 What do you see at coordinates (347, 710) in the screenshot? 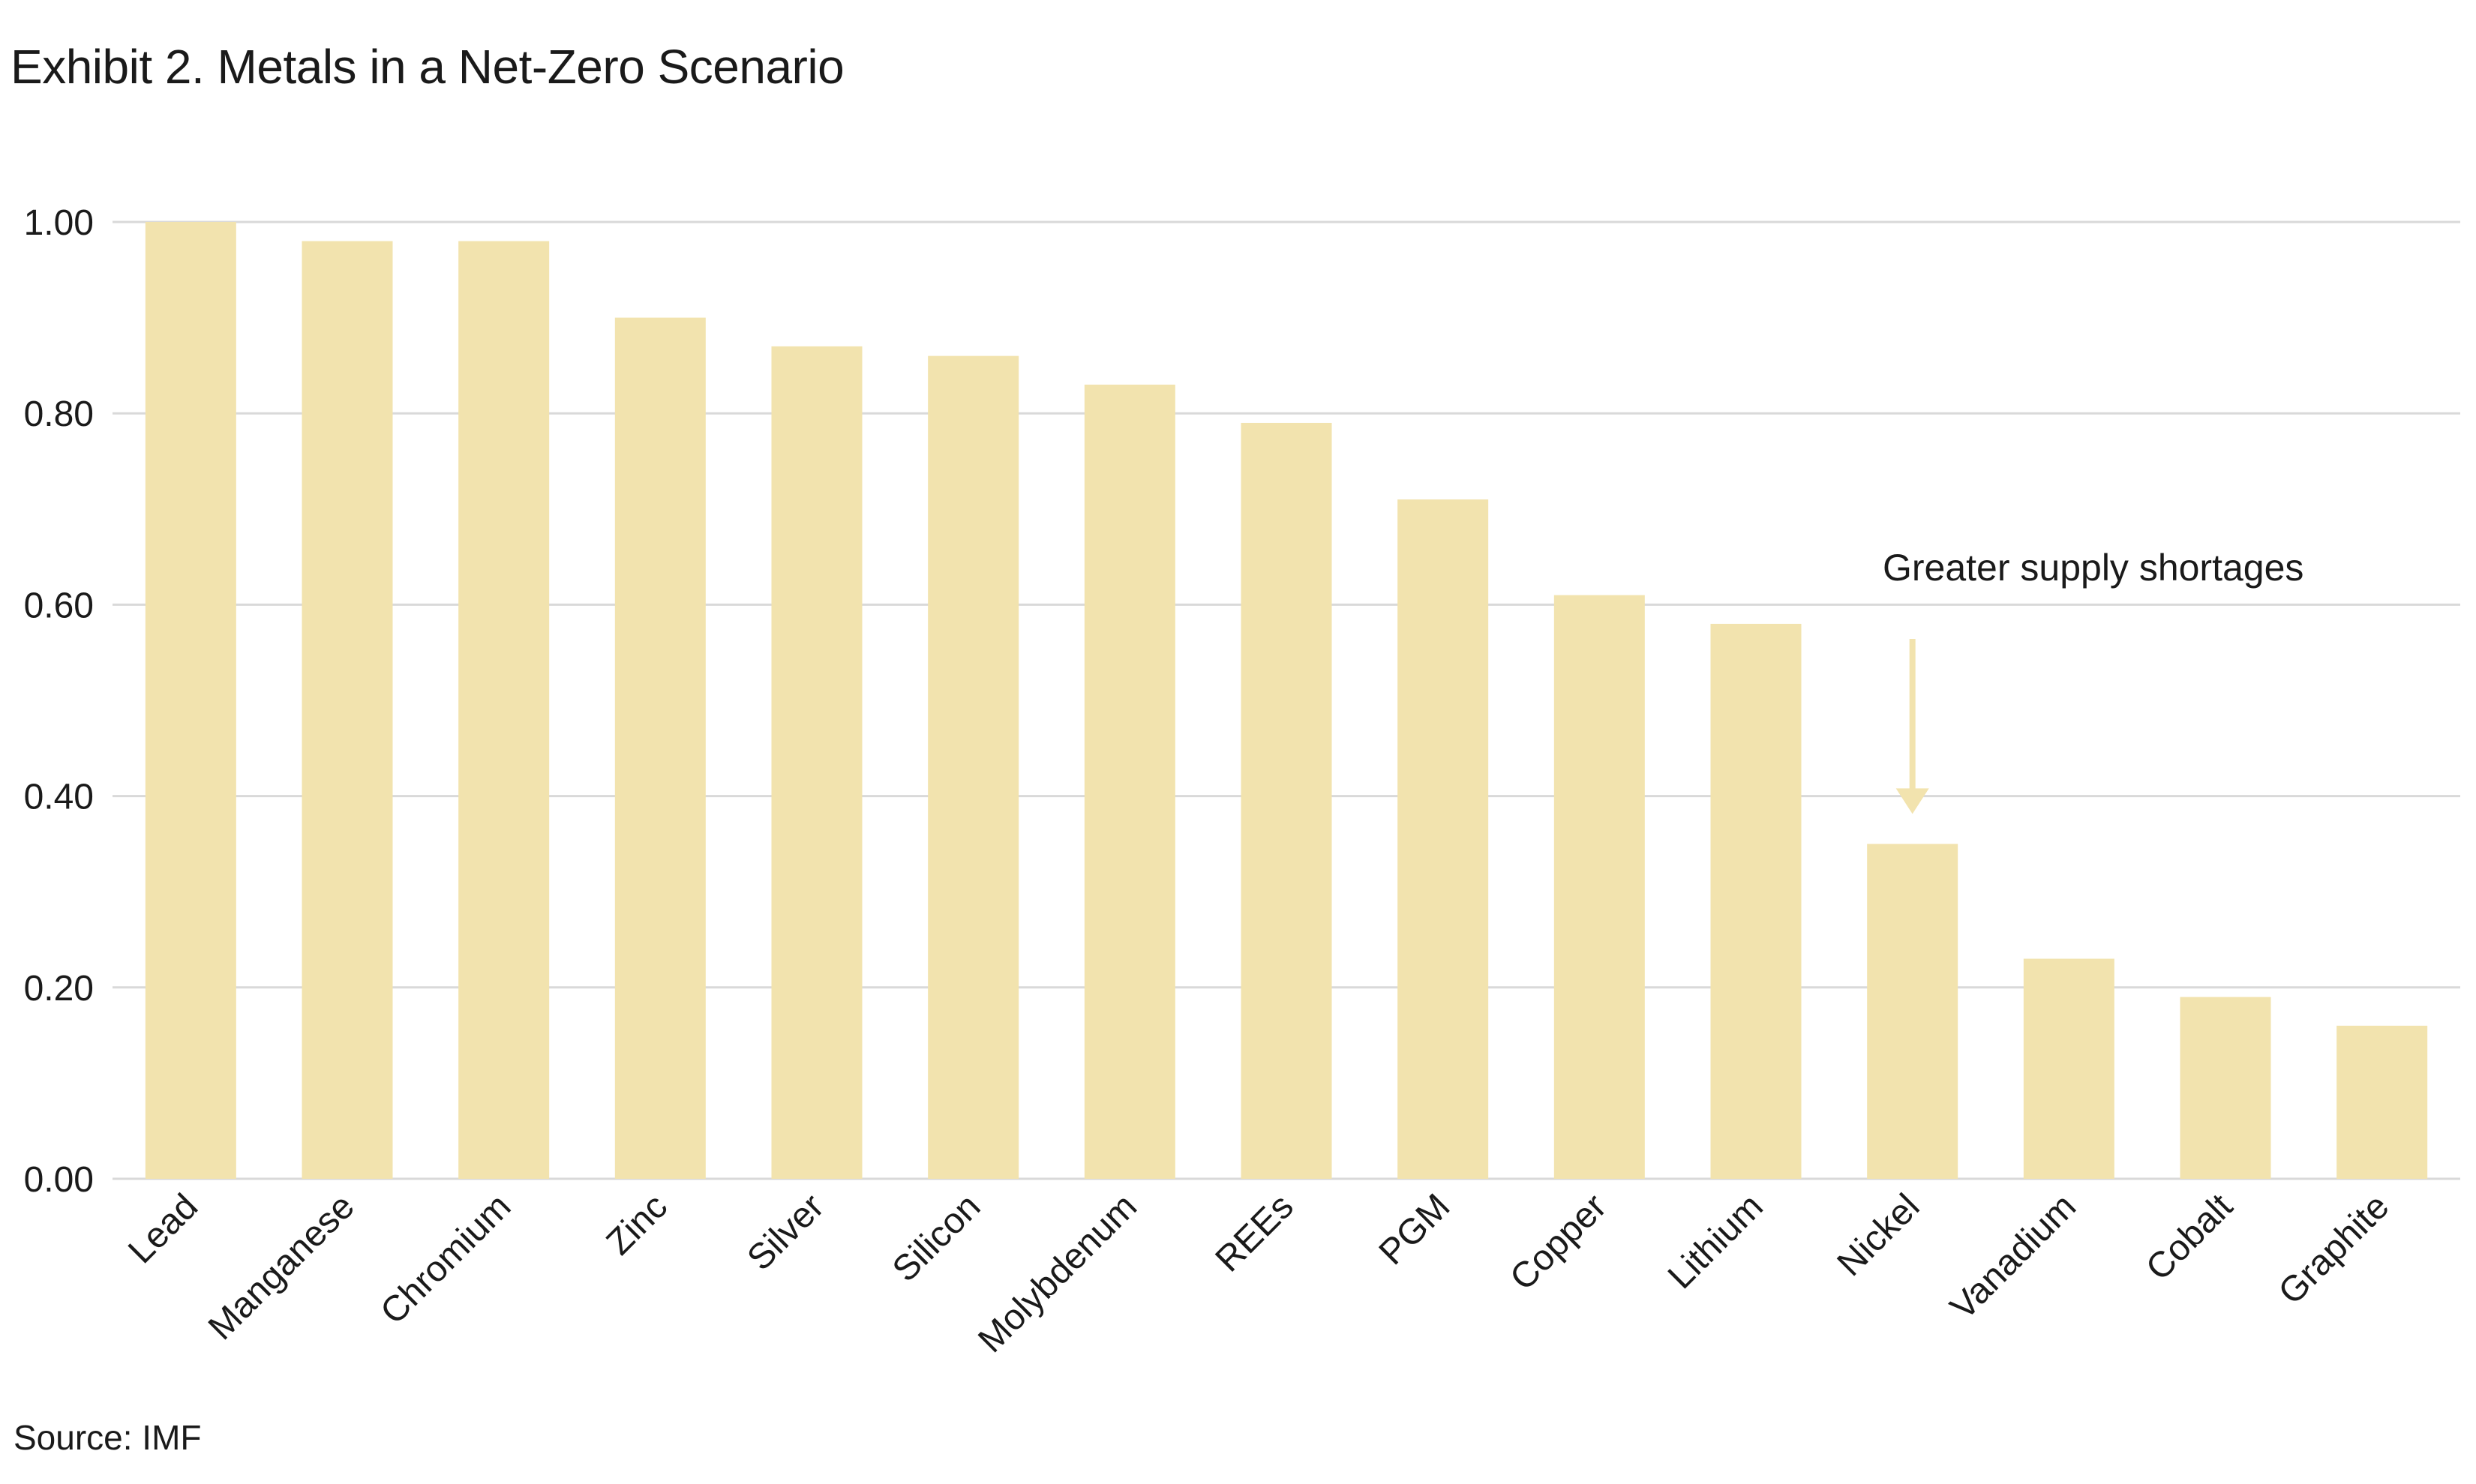
I see `bar-manganese` at bounding box center [347, 710].